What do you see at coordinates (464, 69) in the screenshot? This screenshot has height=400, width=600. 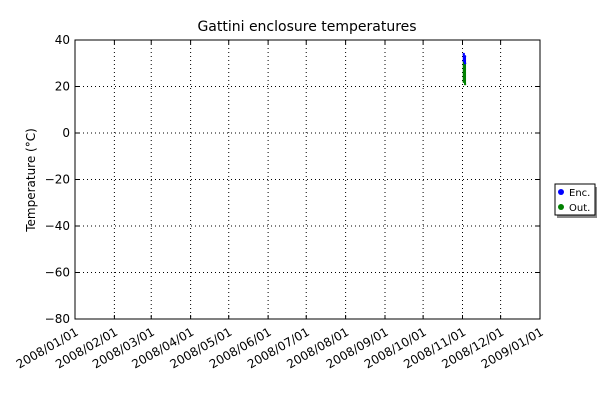 I see `data-series` at bounding box center [464, 69].